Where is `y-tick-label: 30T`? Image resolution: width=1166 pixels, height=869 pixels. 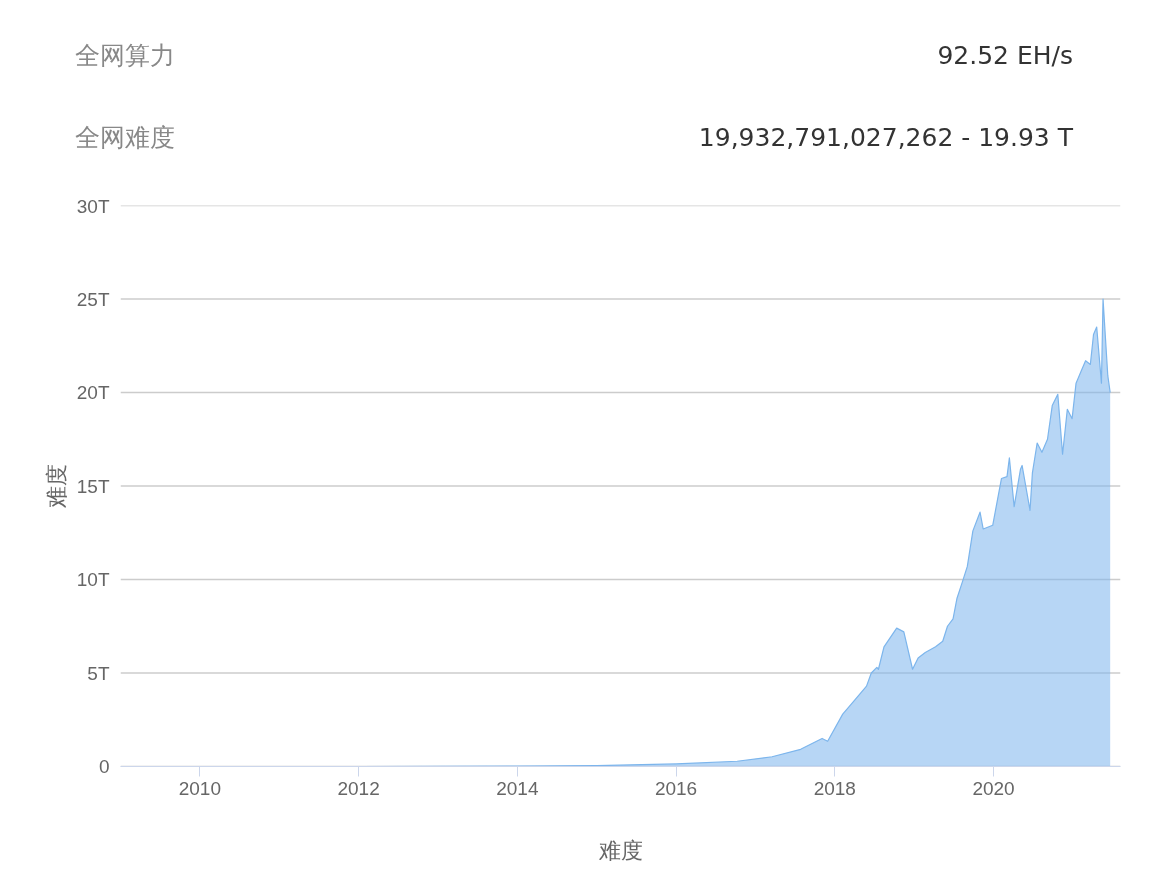
y-tick-label: 30T is located at coordinates (93, 206).